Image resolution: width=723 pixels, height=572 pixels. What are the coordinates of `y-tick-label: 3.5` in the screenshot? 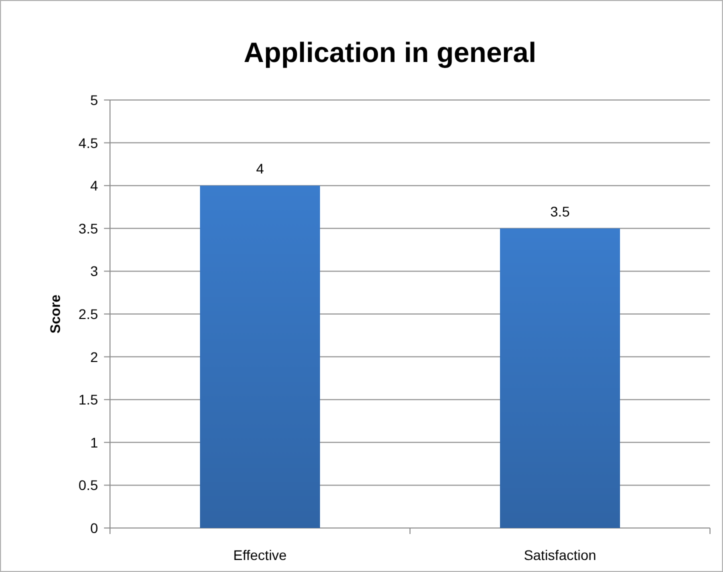 It's located at (88, 228).